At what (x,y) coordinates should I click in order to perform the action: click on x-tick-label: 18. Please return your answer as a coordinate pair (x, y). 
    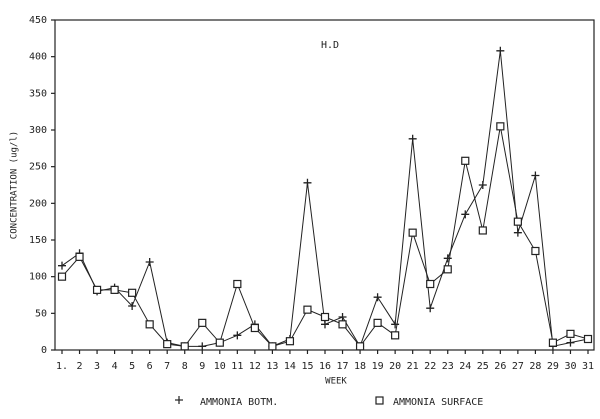
    Looking at the image, I should click on (360, 366).